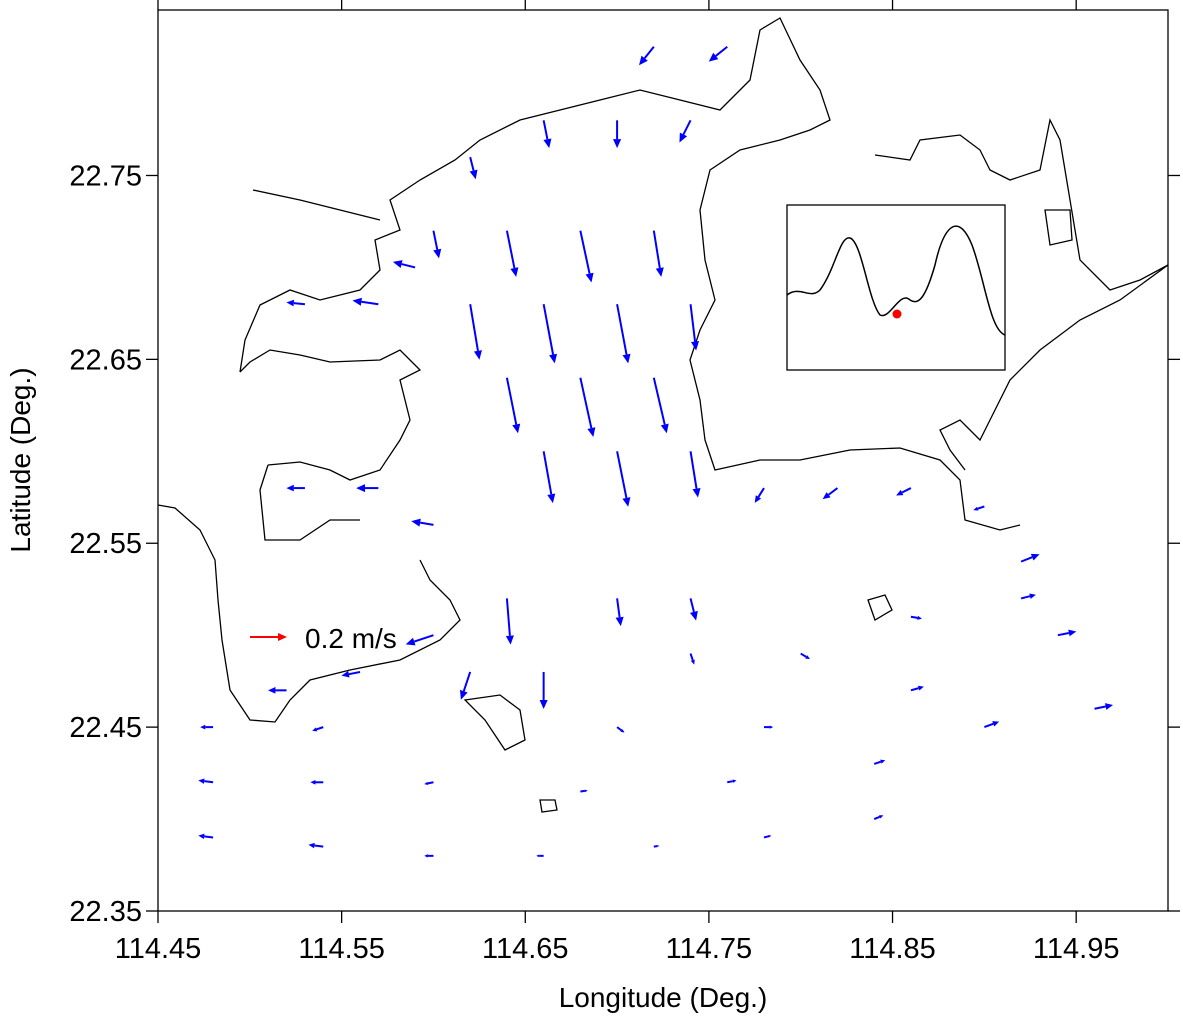 The image size is (1183, 1018). I want to click on x-tick-label: 114.65, so click(525, 949).